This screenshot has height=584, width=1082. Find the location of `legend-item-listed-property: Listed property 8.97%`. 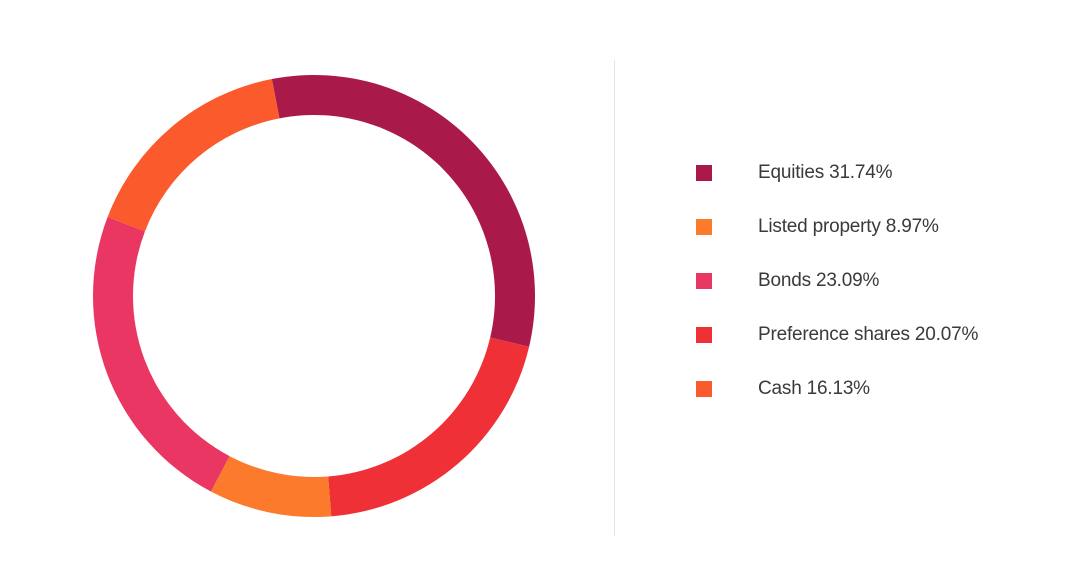

legend-item-listed-property: Listed property 8.97% is located at coordinates (886, 227).